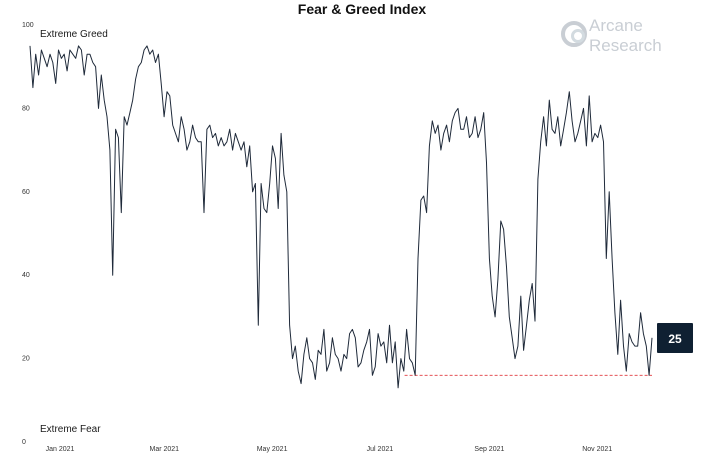  Describe the element at coordinates (616, 25) in the screenshot. I see `logo-text-line1: Arcane` at that location.